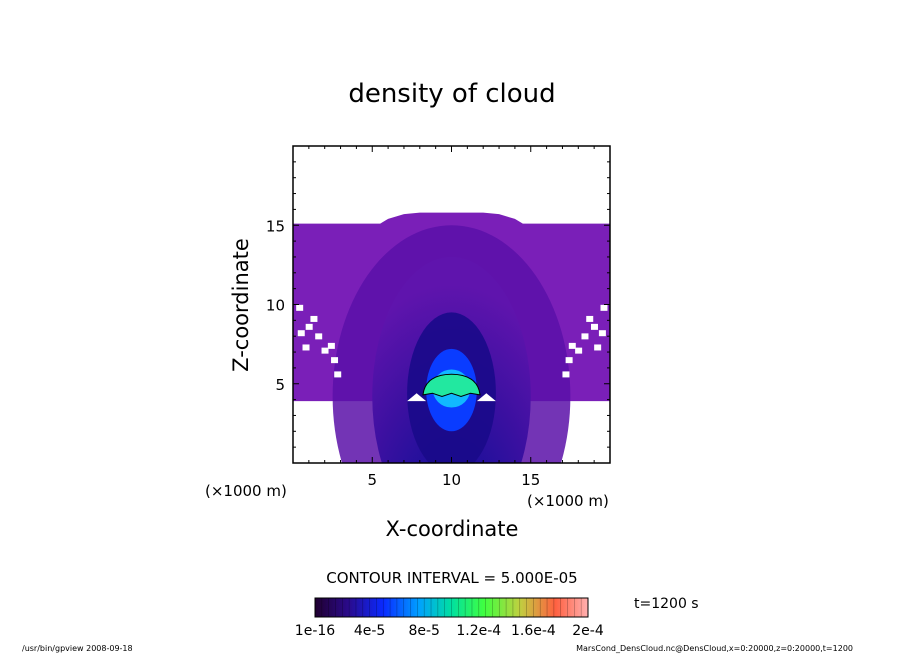 The image size is (904, 654). I want to click on chart-title: density of cloud, so click(451, 94).